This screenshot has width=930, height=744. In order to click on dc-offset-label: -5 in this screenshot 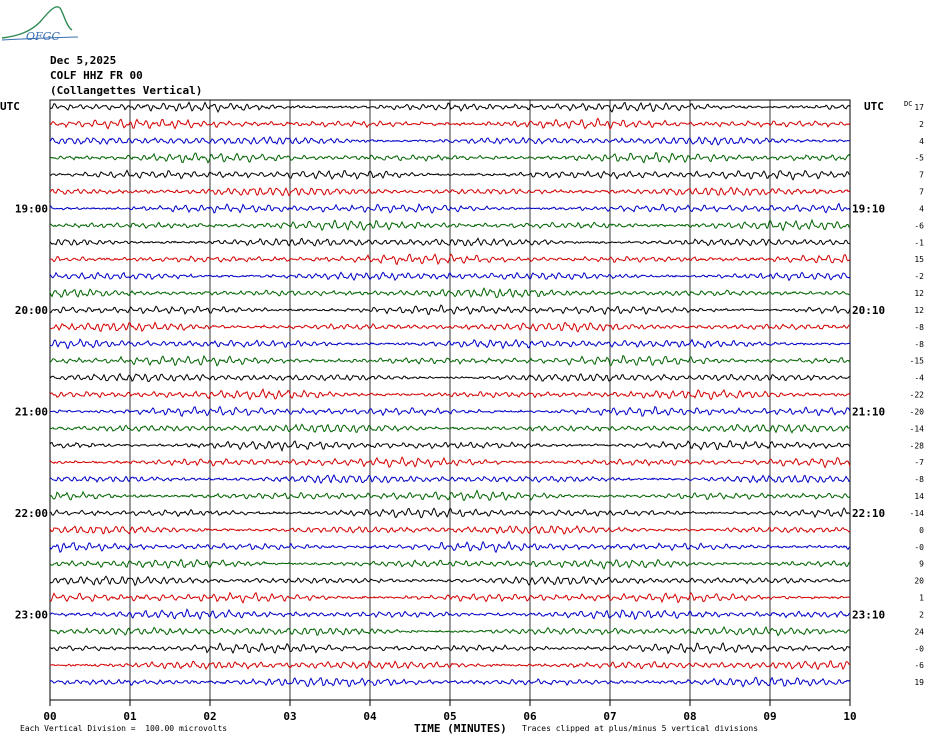, I will do `click(919, 158)`.